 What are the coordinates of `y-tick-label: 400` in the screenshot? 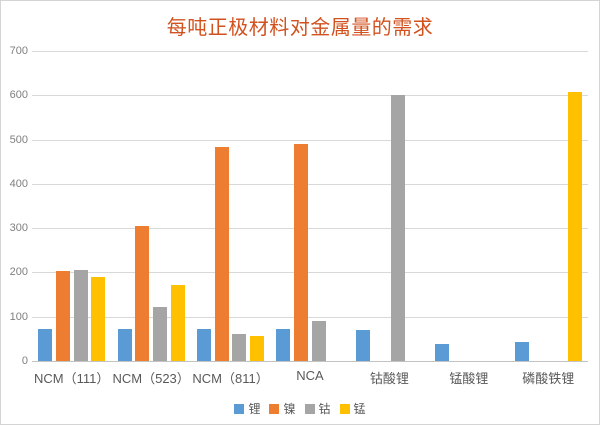 It's located at (18, 183).